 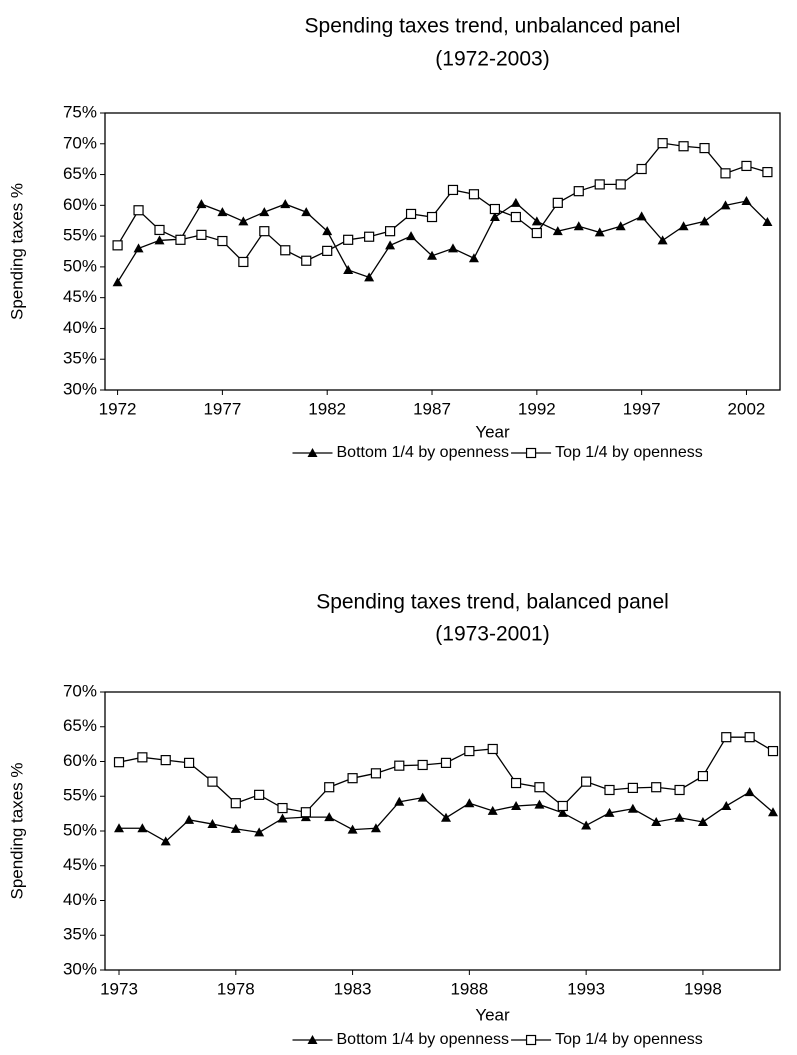 I want to click on chart-subtitle: (1972-2003), so click(x=492, y=59).